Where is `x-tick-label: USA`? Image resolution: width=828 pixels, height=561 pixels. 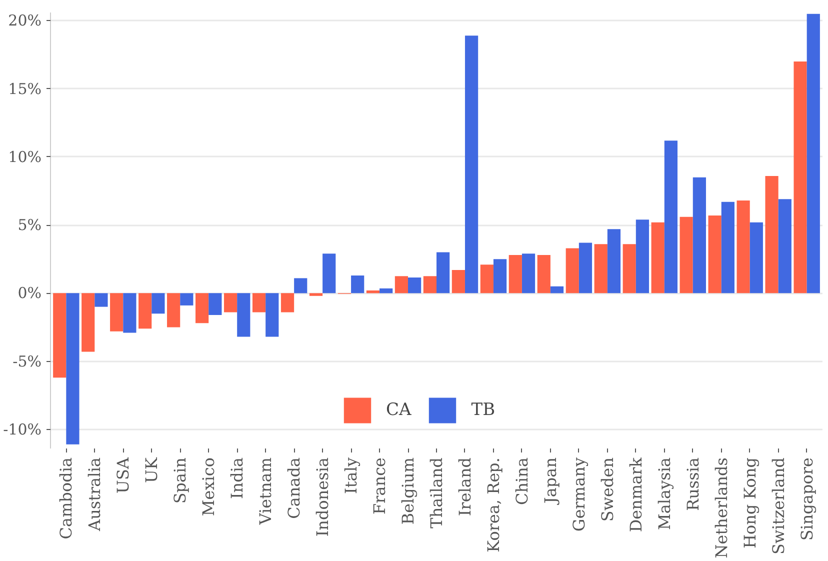
x-tick-label: USA is located at coordinates (123, 475).